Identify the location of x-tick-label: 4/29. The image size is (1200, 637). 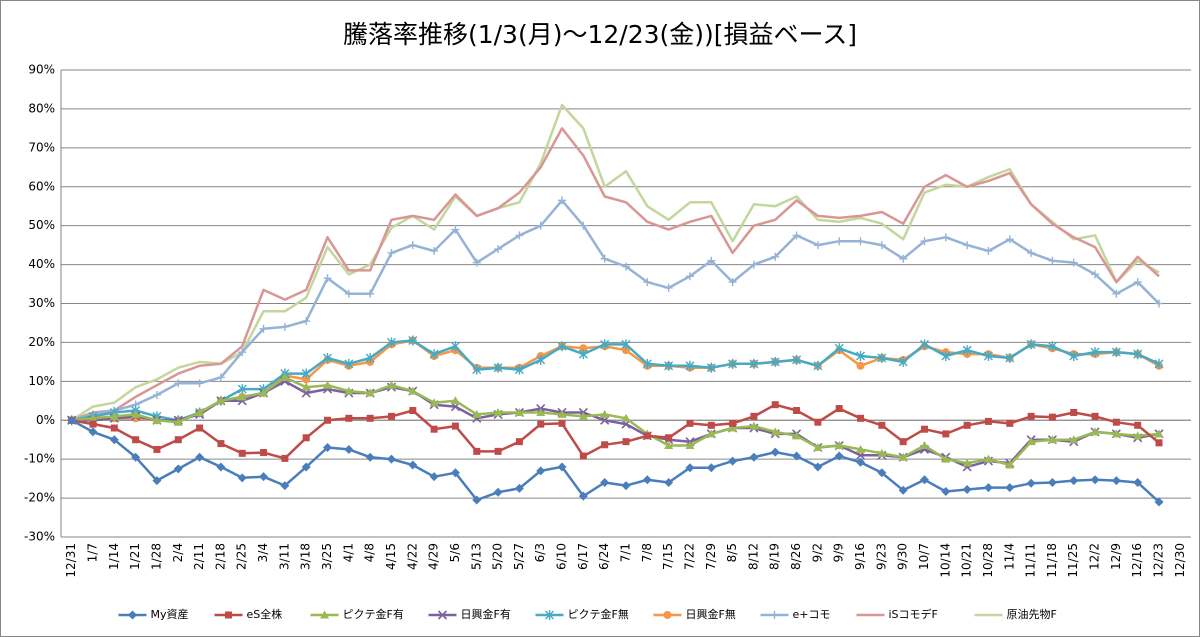
(434, 556).